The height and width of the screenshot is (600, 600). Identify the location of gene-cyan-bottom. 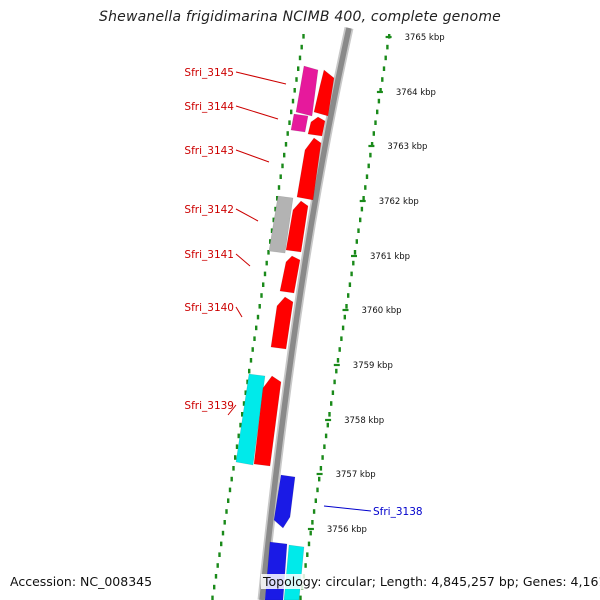
(294, 572).